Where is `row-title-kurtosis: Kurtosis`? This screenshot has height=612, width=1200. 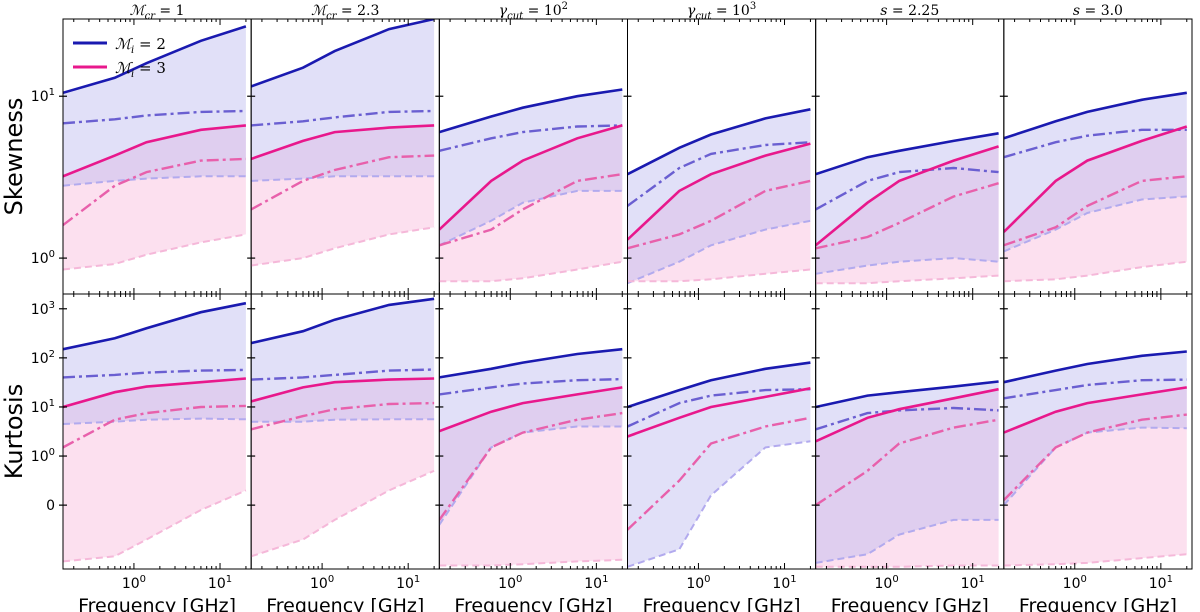 row-title-kurtosis: Kurtosis is located at coordinates (14, 431).